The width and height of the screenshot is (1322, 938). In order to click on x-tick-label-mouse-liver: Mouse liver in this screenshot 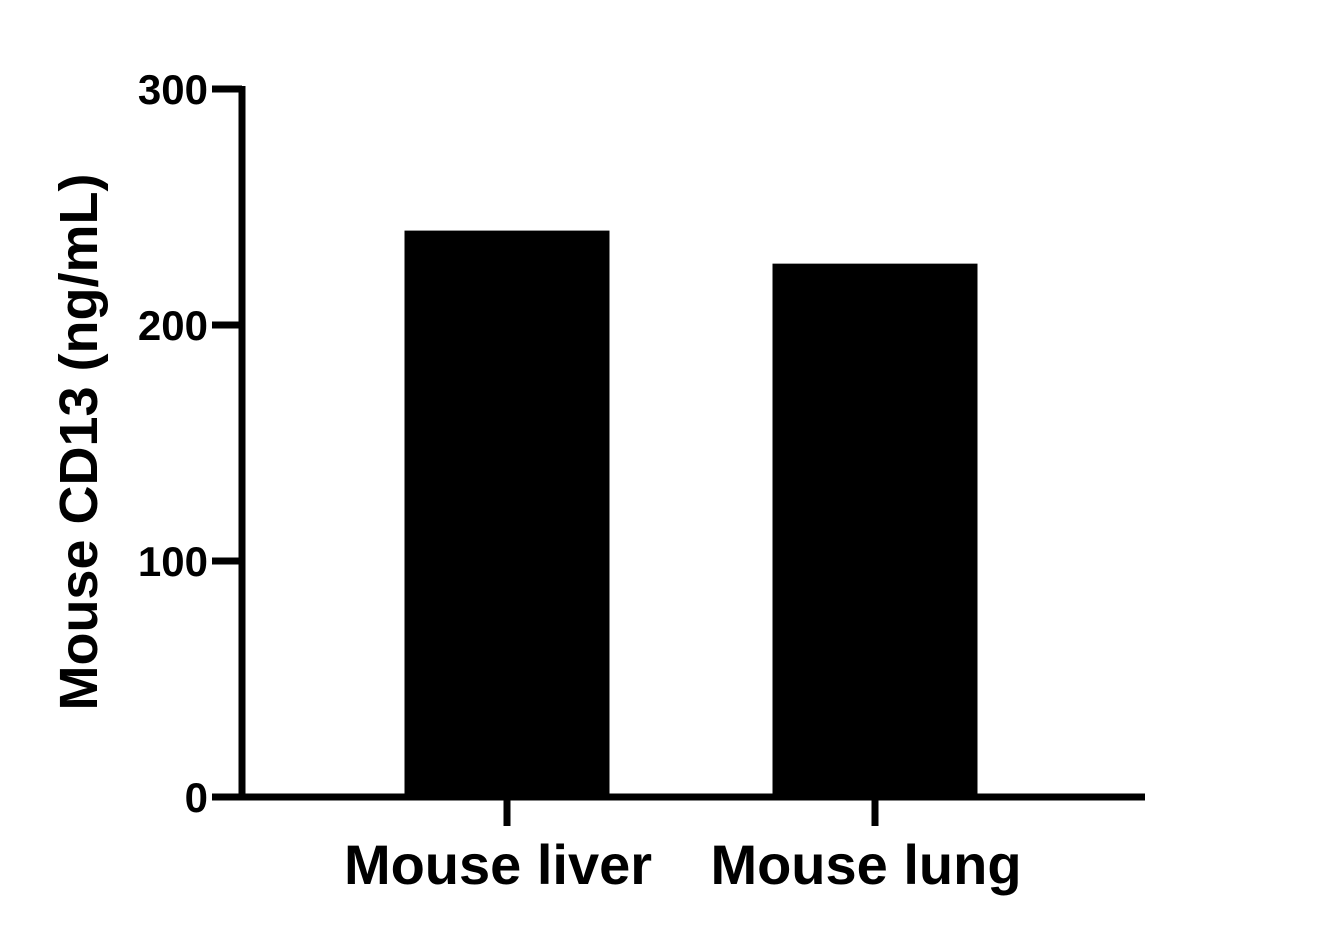, I will do `click(498, 864)`.